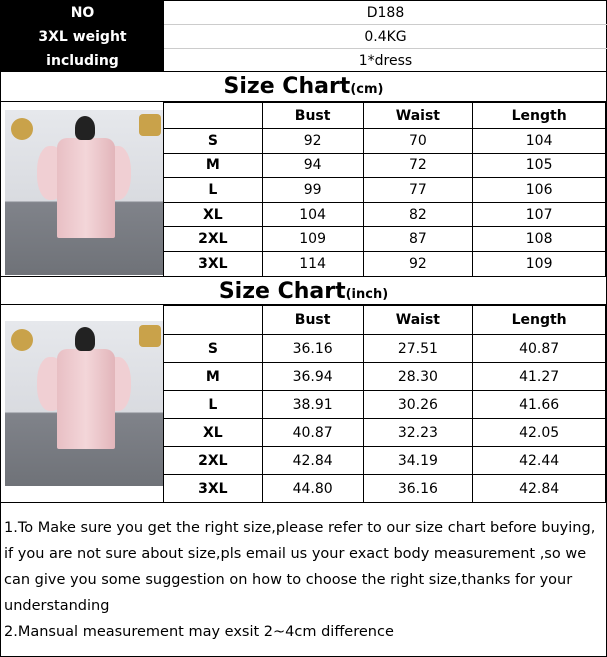 This screenshot has width=607, height=657. I want to click on table-row: M 36.94 28.30 41.27, so click(384, 376).